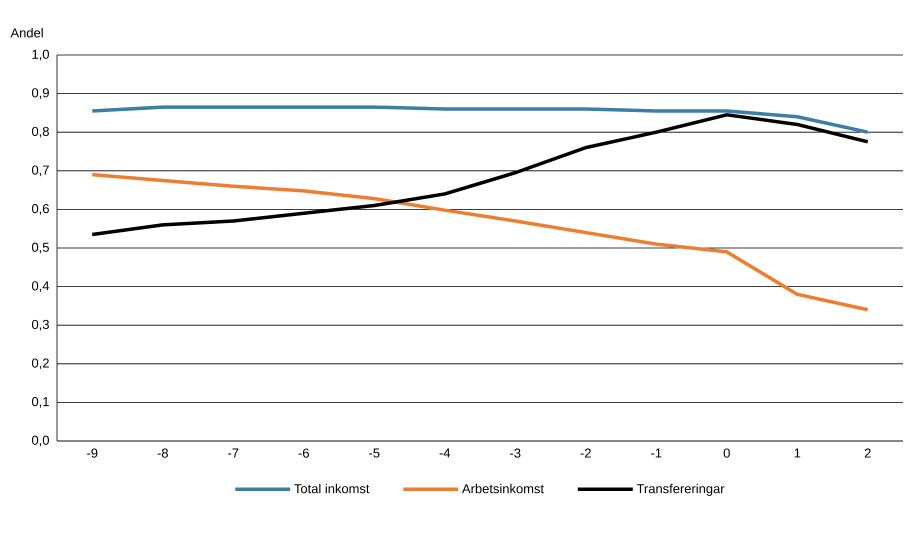  What do you see at coordinates (374, 453) in the screenshot?
I see `x-tick-label: -5` at bounding box center [374, 453].